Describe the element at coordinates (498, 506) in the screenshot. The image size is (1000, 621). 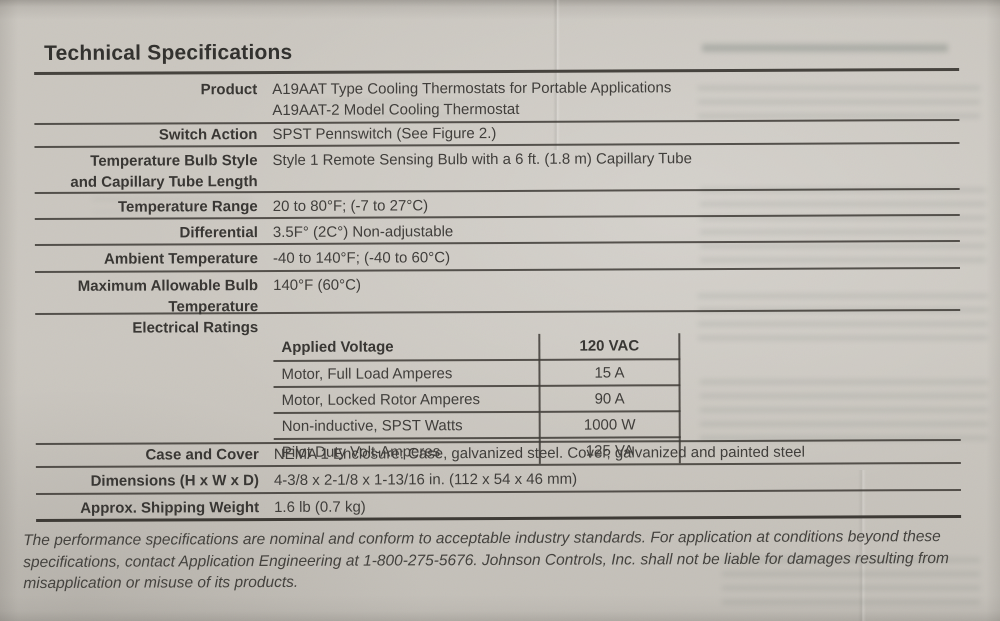
I see `spec-row-shipping-weight: Approx. Shipping Weight 1.6 lb (0.7 kg)` at that location.